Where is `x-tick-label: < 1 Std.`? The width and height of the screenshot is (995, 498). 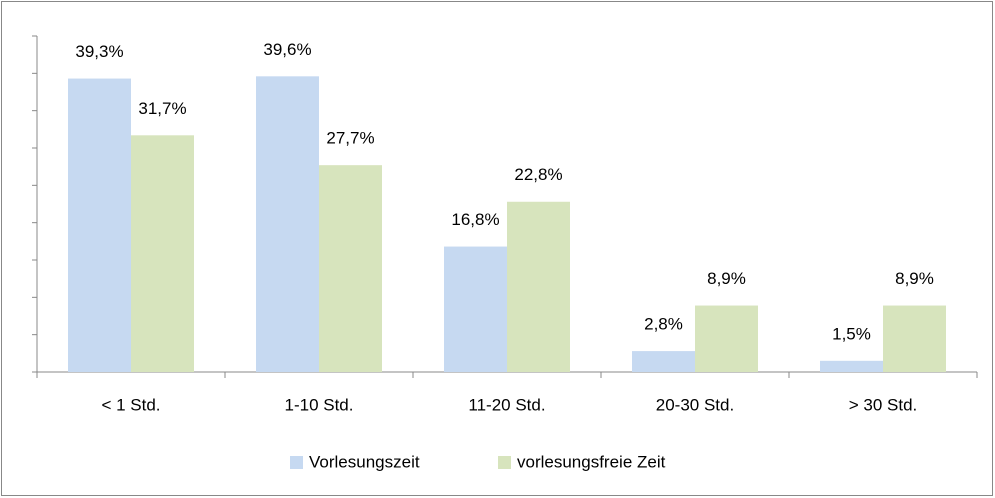
x-tick-label: < 1 Std. is located at coordinates (130, 404).